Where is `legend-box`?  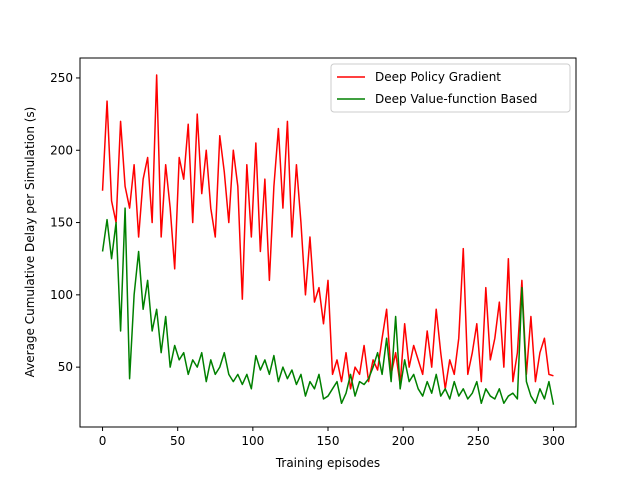
legend-box is located at coordinates (450, 88).